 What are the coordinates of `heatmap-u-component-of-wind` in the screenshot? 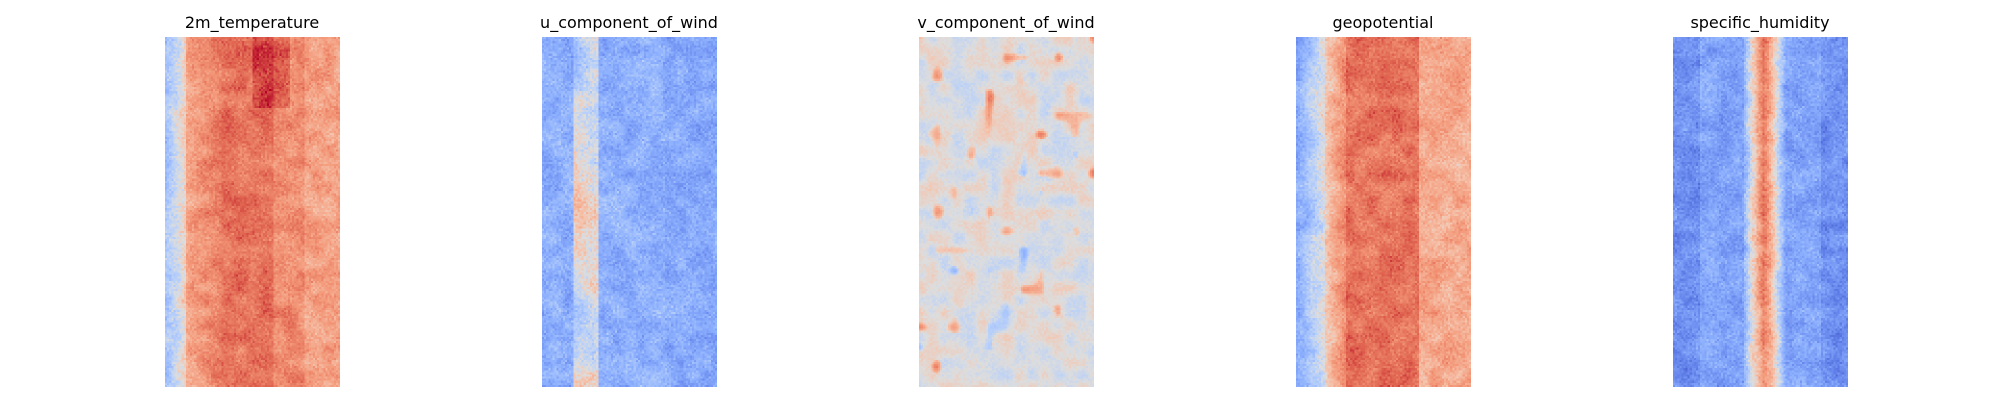 It's located at (629, 212).